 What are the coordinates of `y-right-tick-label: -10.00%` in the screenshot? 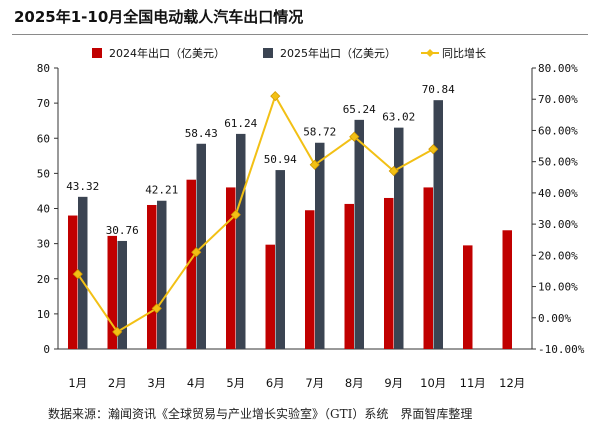 It's located at (561, 349).